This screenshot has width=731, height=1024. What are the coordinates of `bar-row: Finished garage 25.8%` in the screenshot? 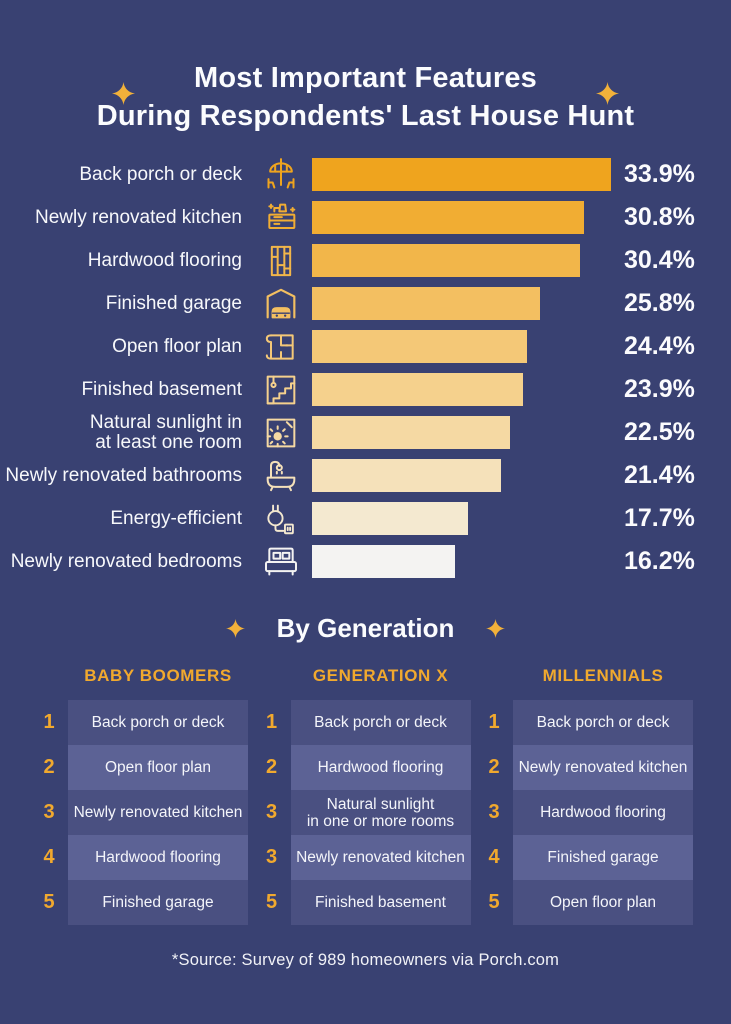 It's located at (365, 303).